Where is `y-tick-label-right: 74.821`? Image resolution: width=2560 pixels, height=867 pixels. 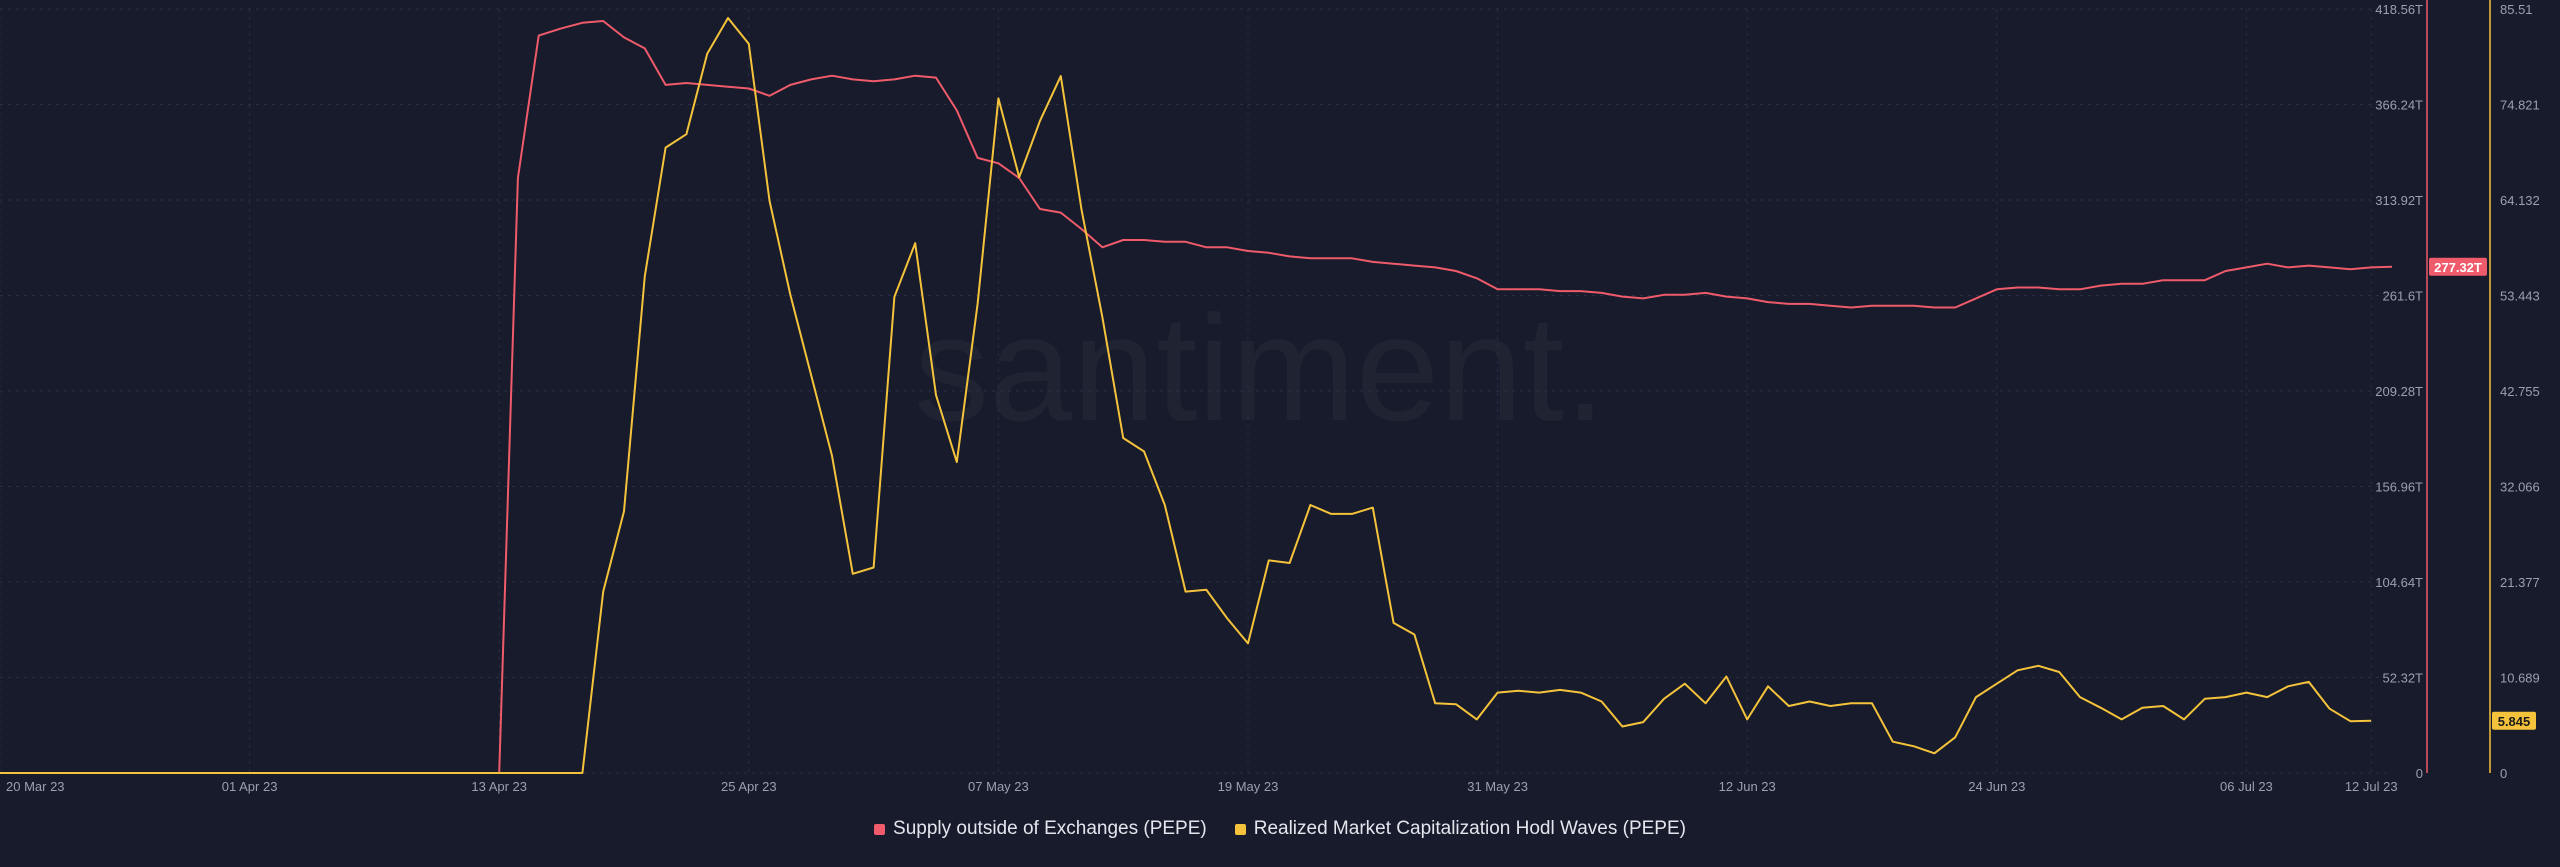 y-tick-label-right: 74.821 is located at coordinates (2520, 105).